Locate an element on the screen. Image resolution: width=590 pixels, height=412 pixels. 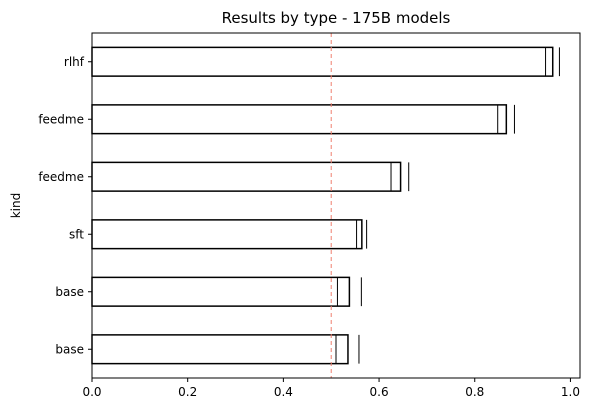
x-tick-label: 0.8 is located at coordinates (474, 392).